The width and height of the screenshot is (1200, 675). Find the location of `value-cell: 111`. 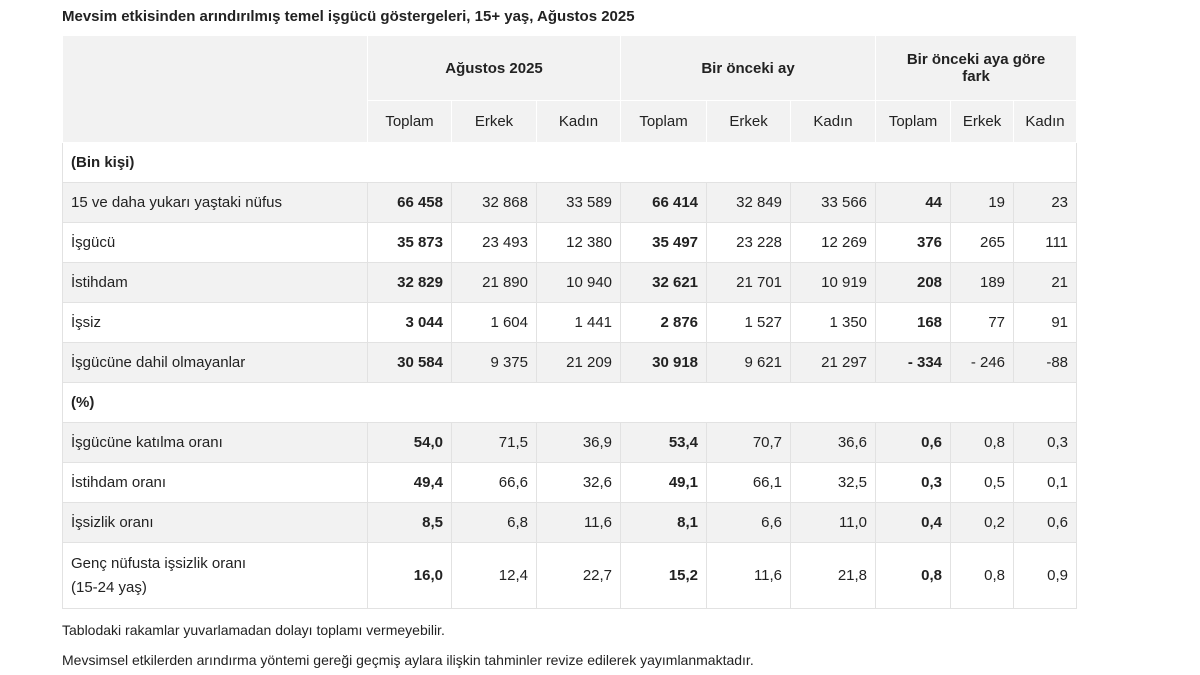

value-cell: 111 is located at coordinates (1045, 242).